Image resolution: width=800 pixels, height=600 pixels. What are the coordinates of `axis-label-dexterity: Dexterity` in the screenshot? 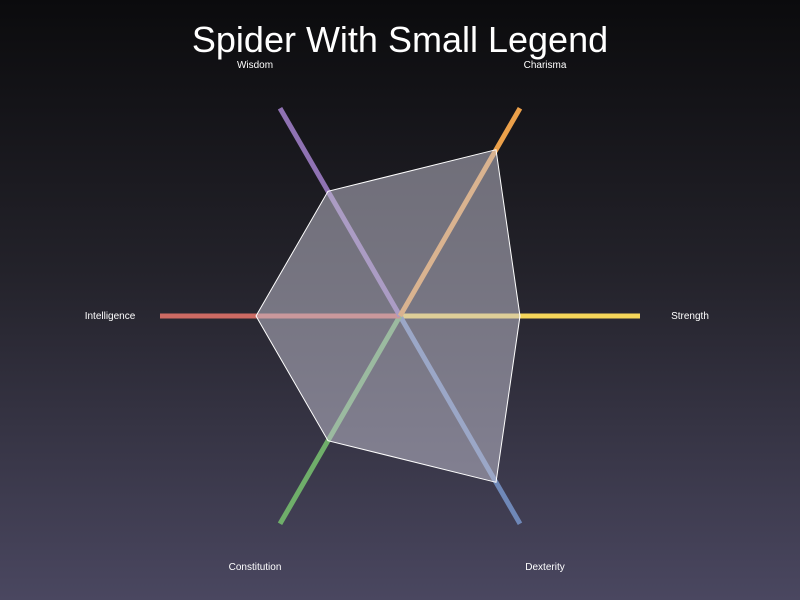 It's located at (544, 567).